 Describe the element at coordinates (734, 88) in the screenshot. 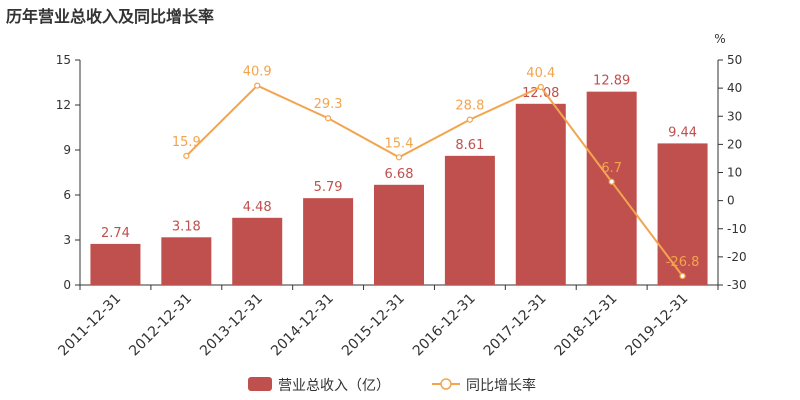

I see `y-right-tick-label: 40` at that location.